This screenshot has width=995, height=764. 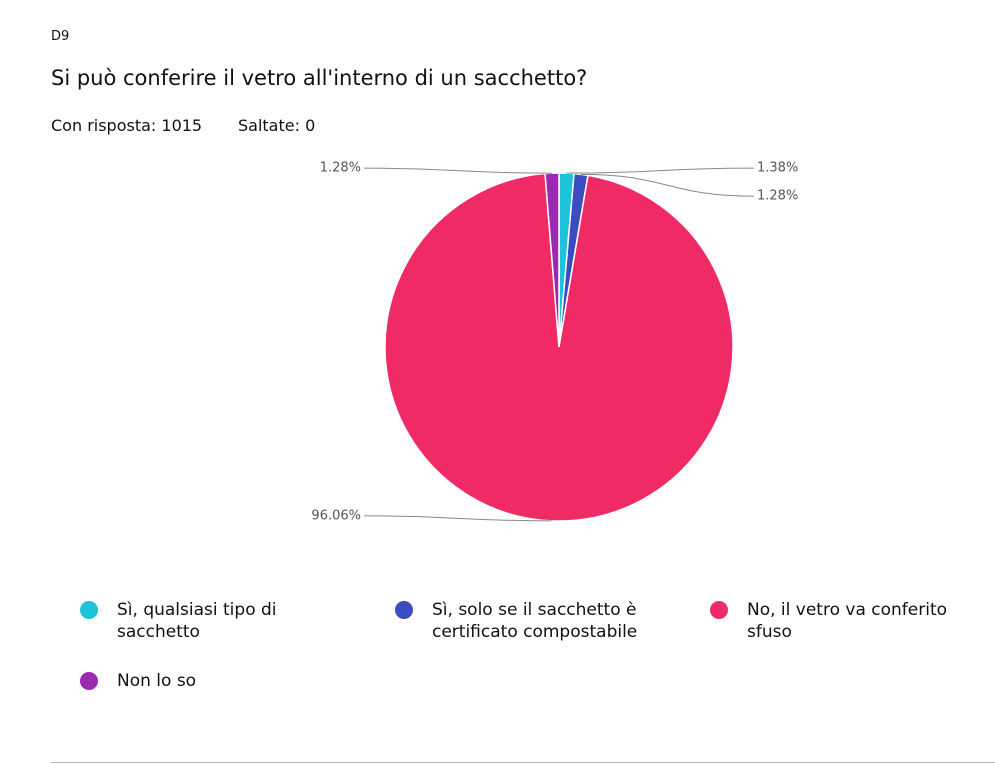 I want to click on answered-count: Con risposta: 1015, so click(x=127, y=125).